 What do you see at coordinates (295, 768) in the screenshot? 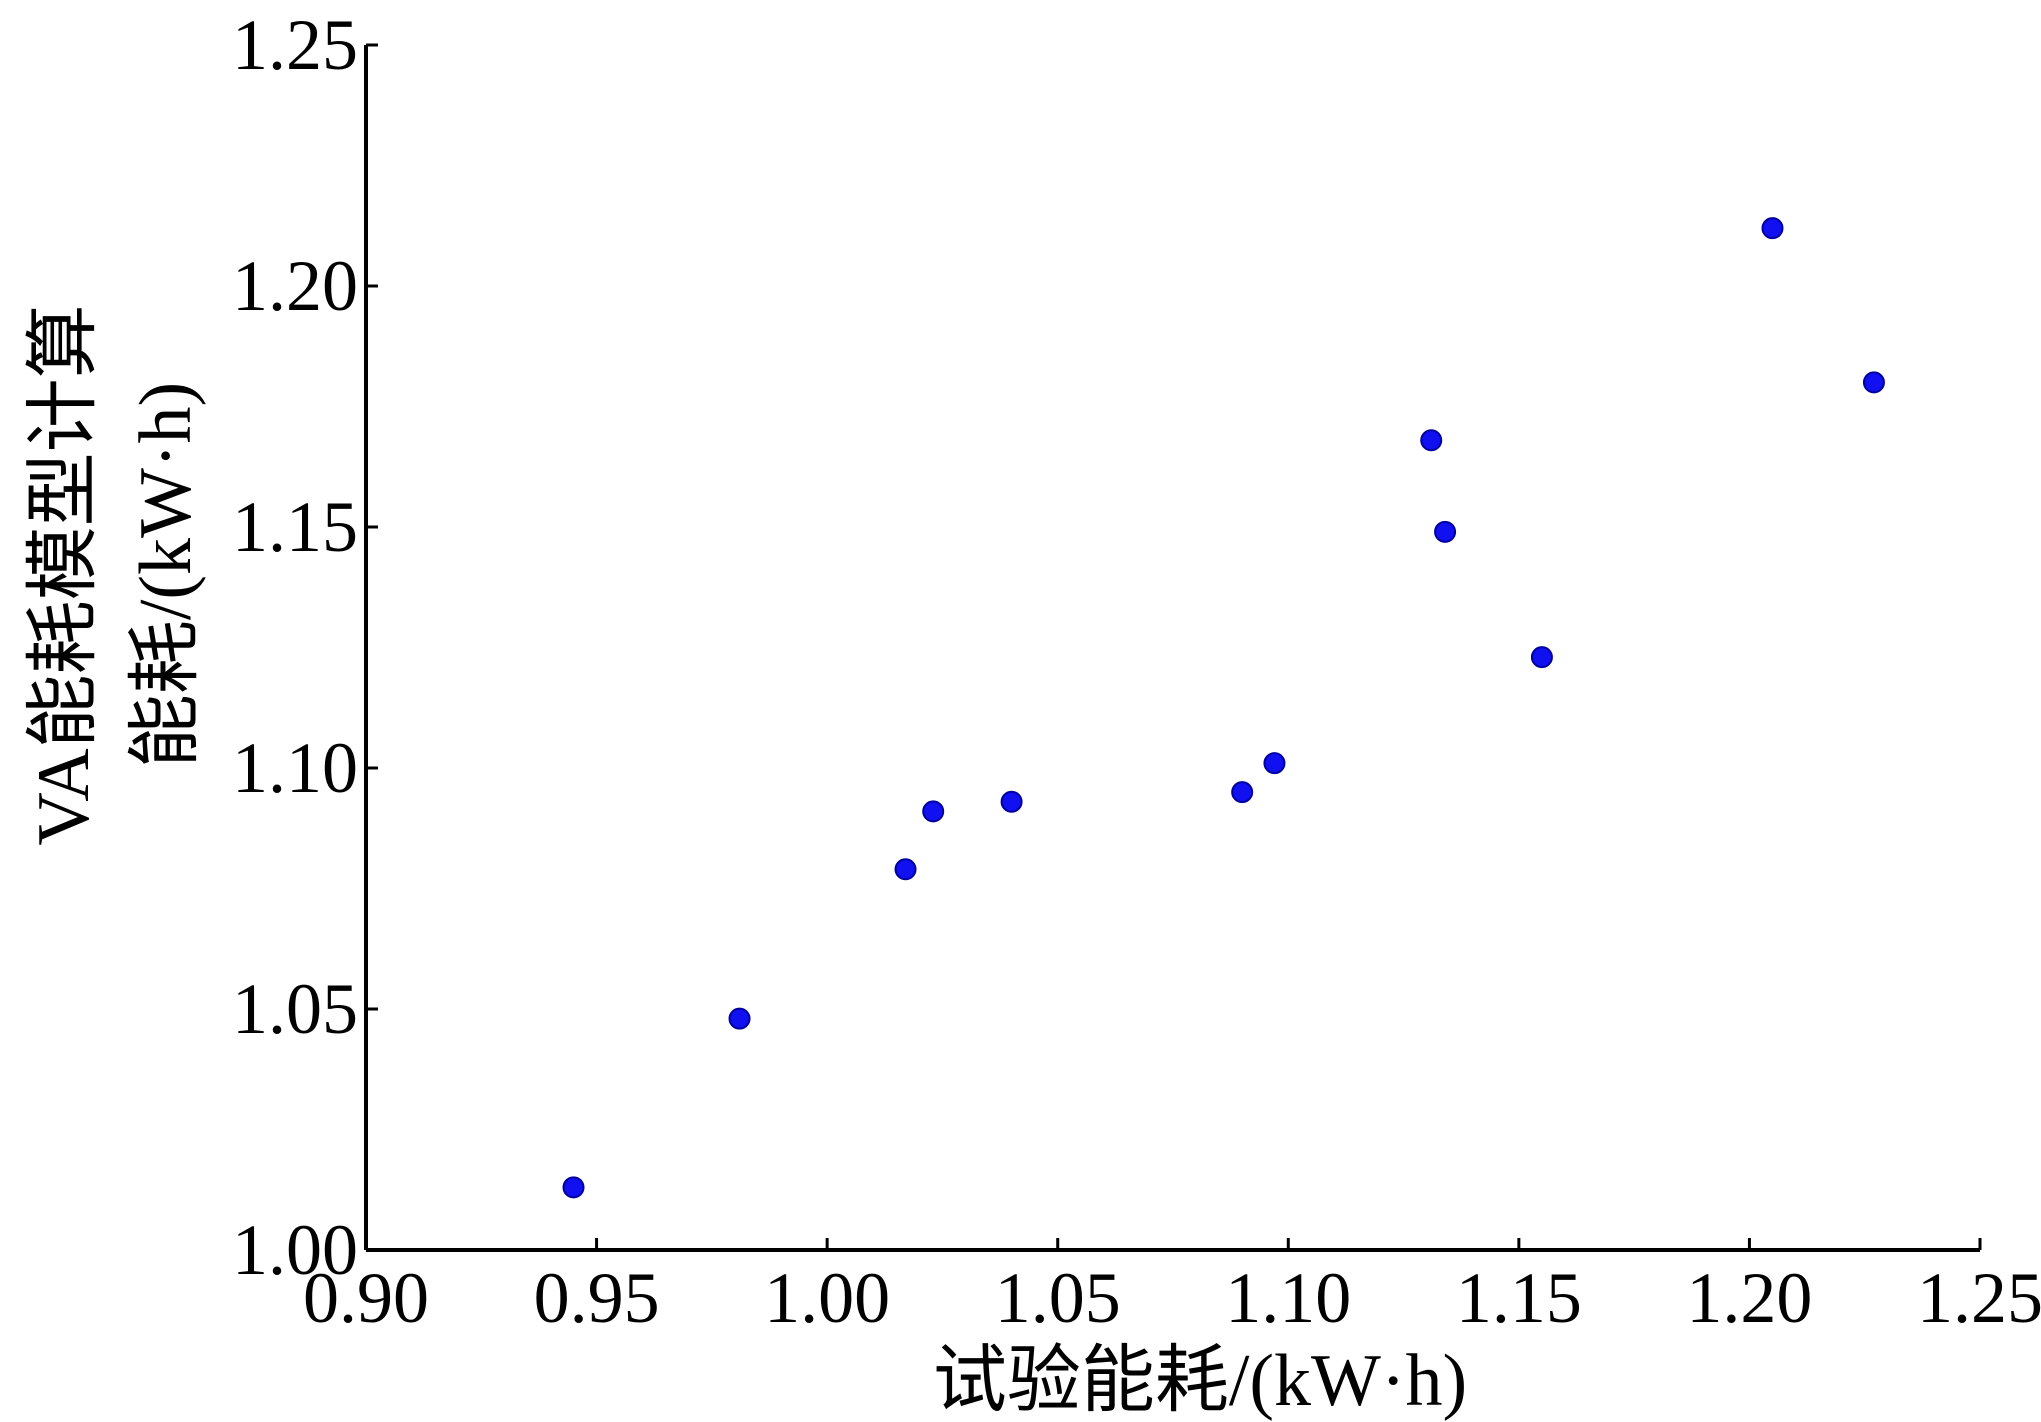
I see `y-tick-label: 1.10` at bounding box center [295, 768].